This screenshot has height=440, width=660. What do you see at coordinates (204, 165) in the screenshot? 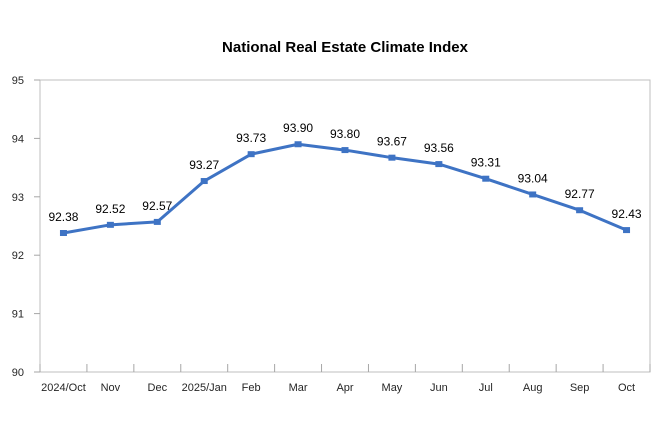
I see `data-point-label: 93.27` at bounding box center [204, 165].